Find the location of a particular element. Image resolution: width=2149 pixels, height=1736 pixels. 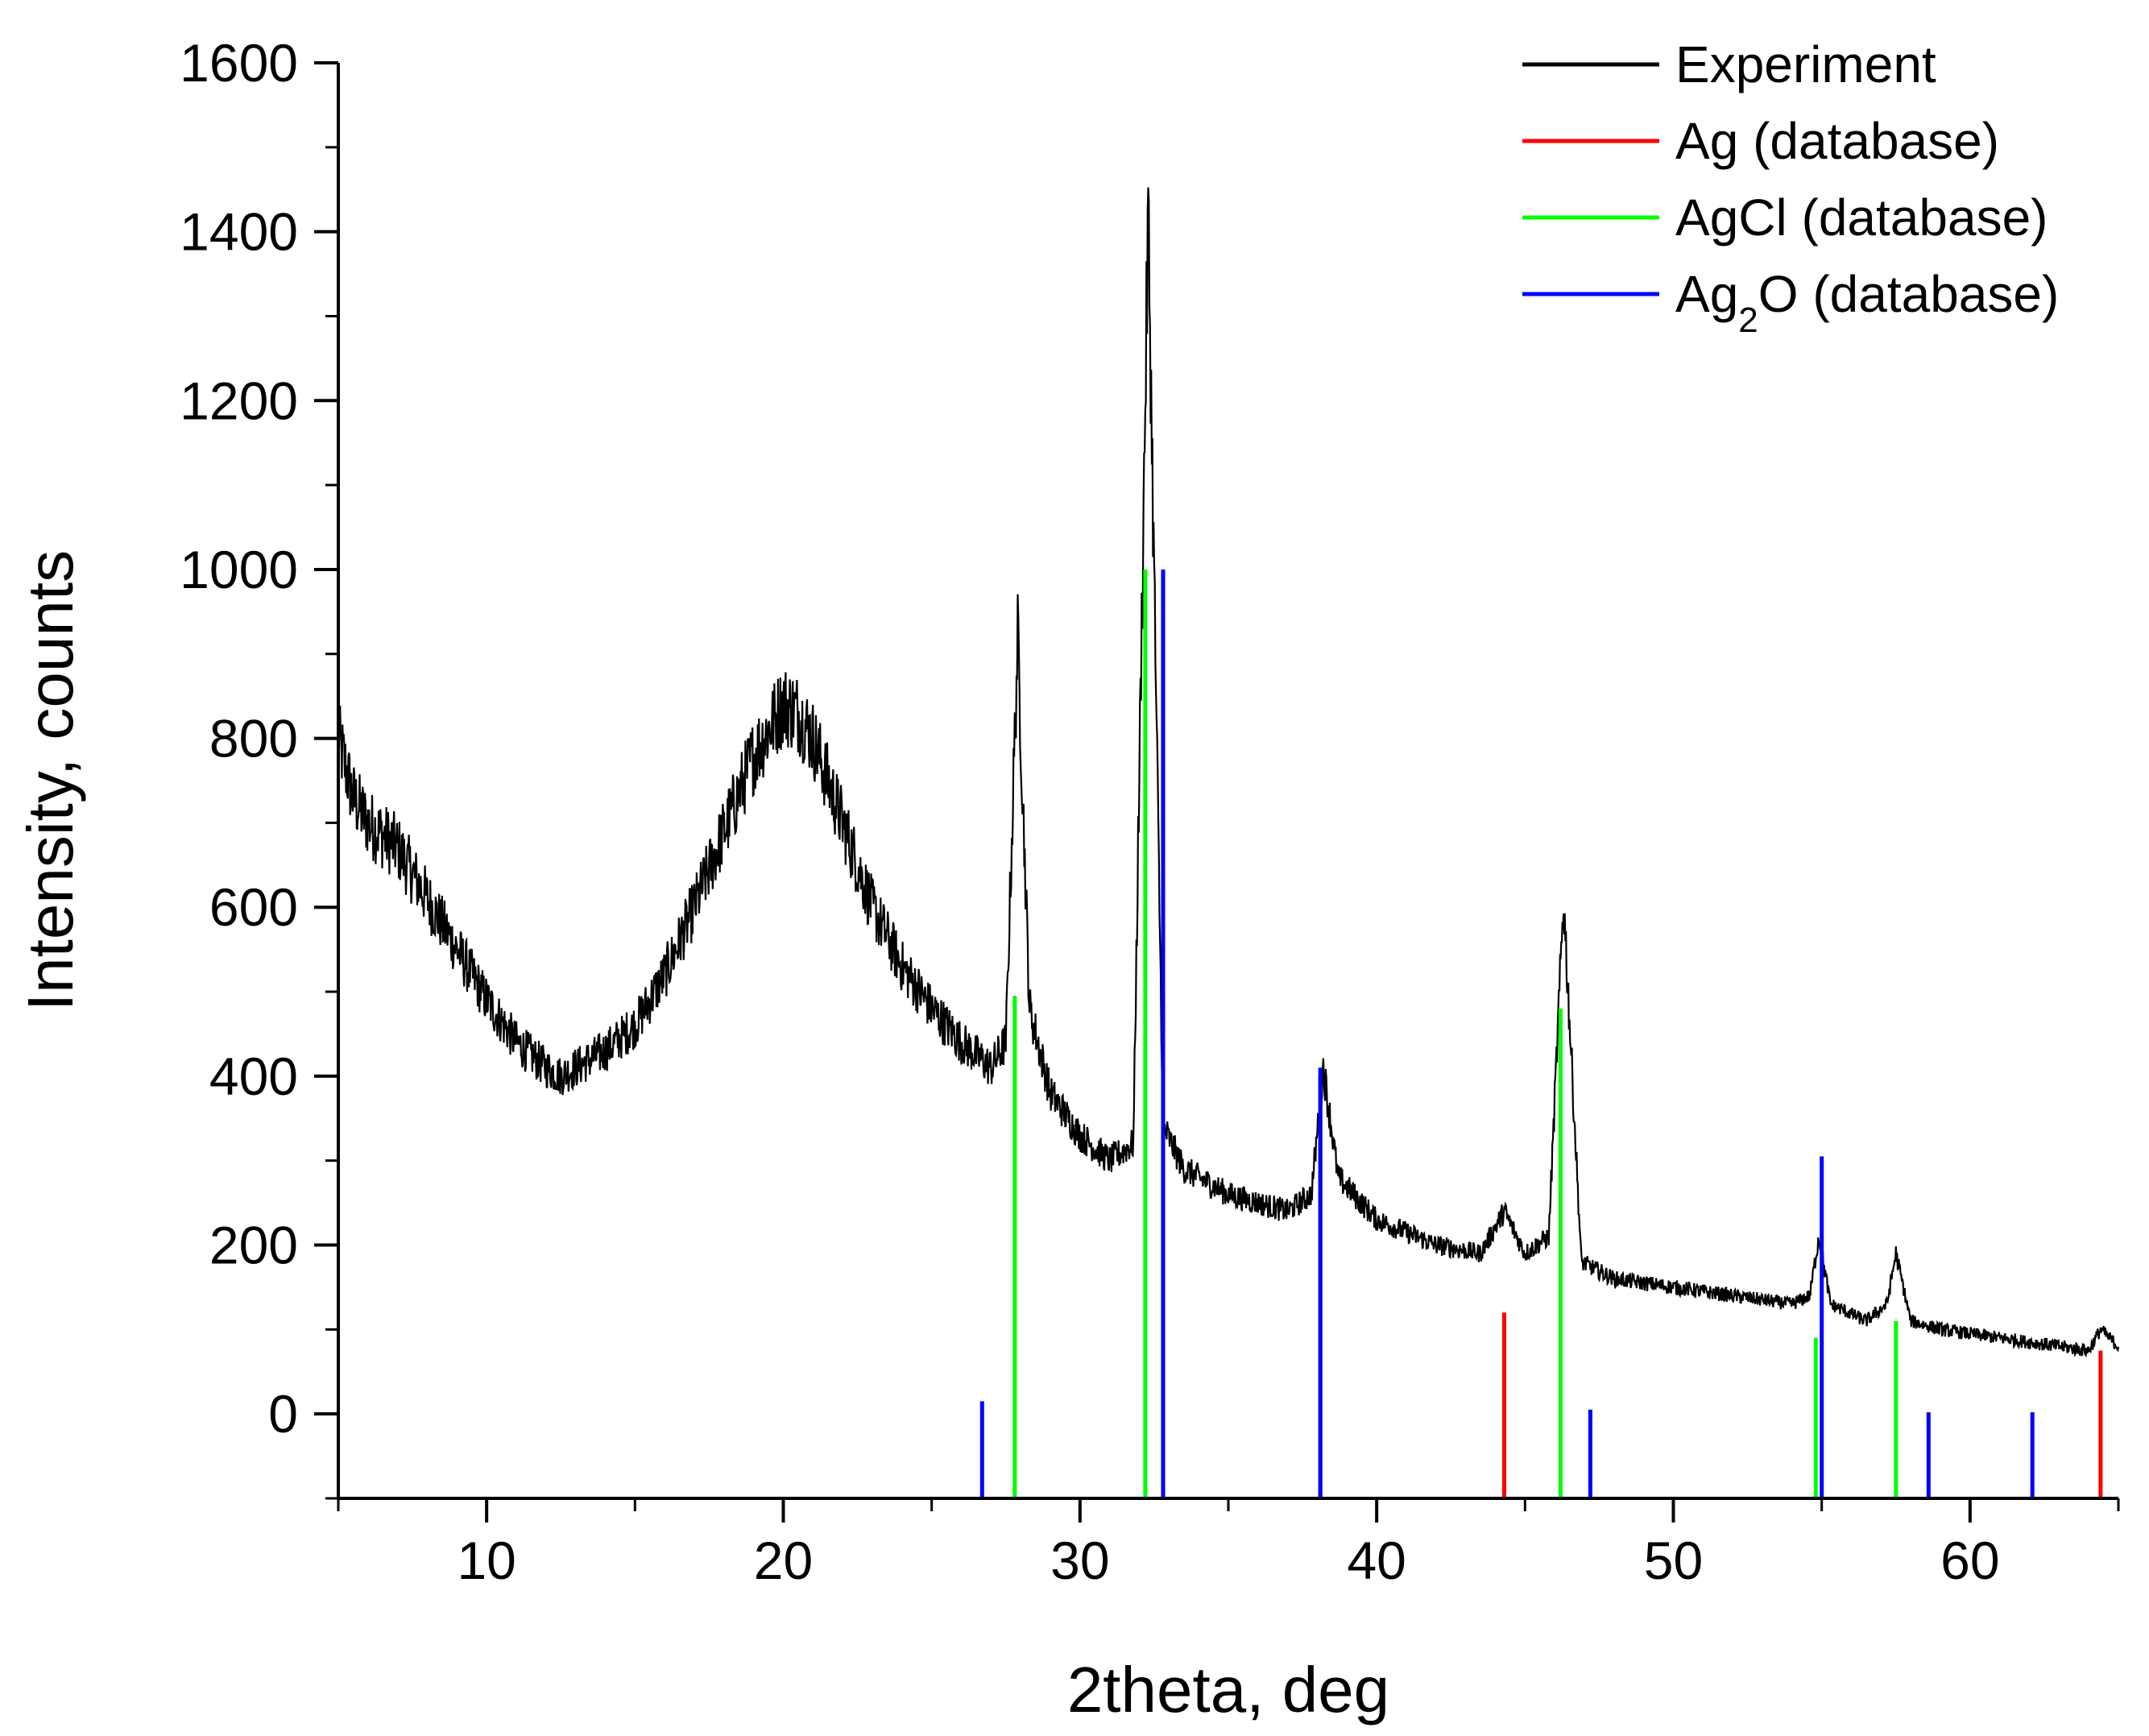

y-tick-label: 400 is located at coordinates (253, 1076).